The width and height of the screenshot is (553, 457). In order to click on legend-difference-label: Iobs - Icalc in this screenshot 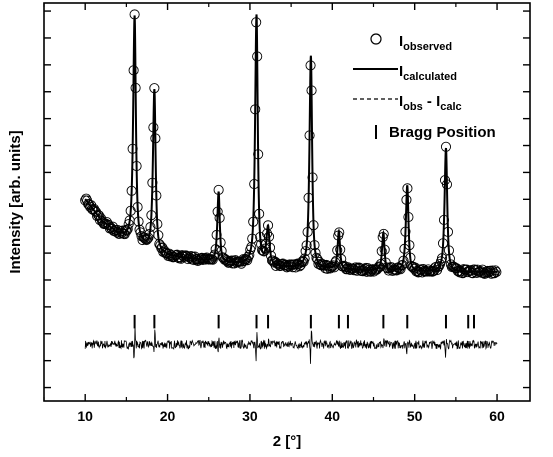, I will do `click(430, 103)`.